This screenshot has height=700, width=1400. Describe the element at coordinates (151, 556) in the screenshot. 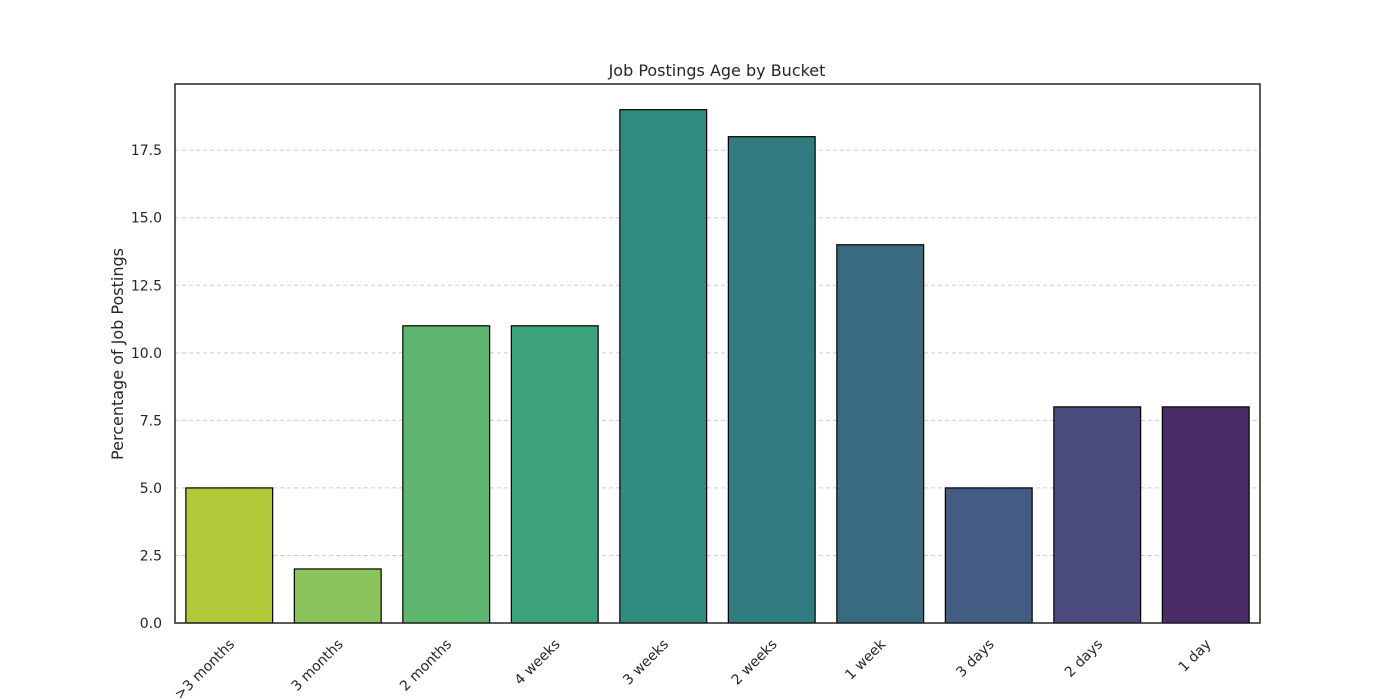

I see `y-tick-label: 2.5` at that location.